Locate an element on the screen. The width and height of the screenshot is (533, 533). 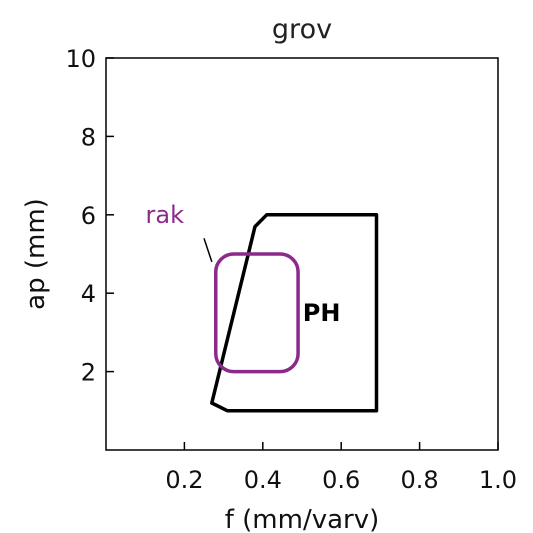
y-tick-label: 6 is located at coordinates (88, 216).